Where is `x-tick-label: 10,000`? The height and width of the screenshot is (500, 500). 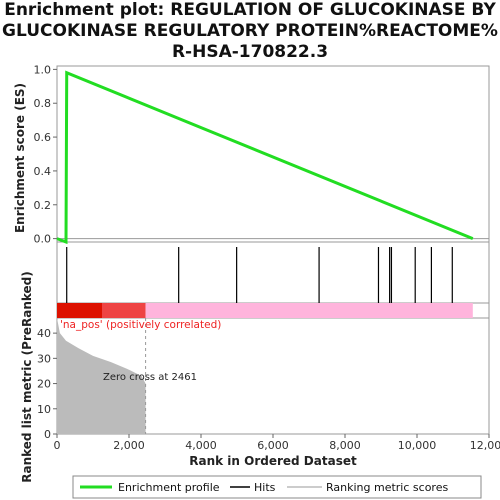 x-tick-label: 10,000 is located at coordinates (417, 445).